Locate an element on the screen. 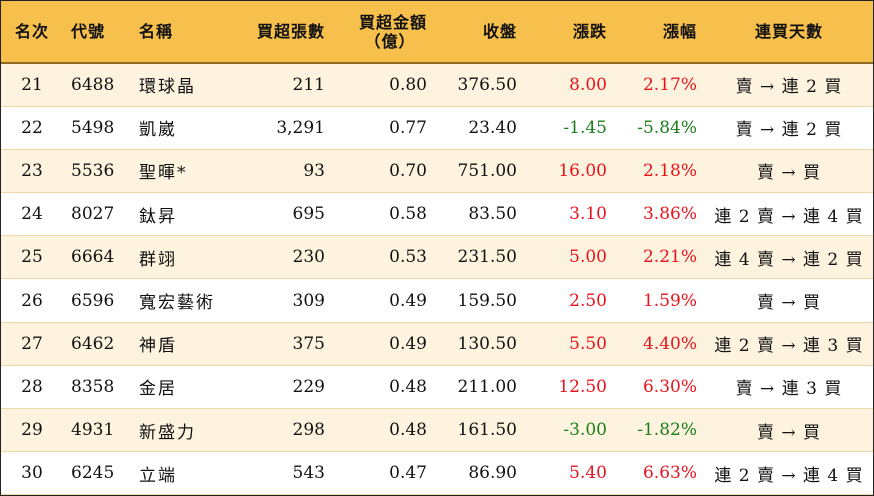  cell-close: 231.50 is located at coordinates (487, 257).